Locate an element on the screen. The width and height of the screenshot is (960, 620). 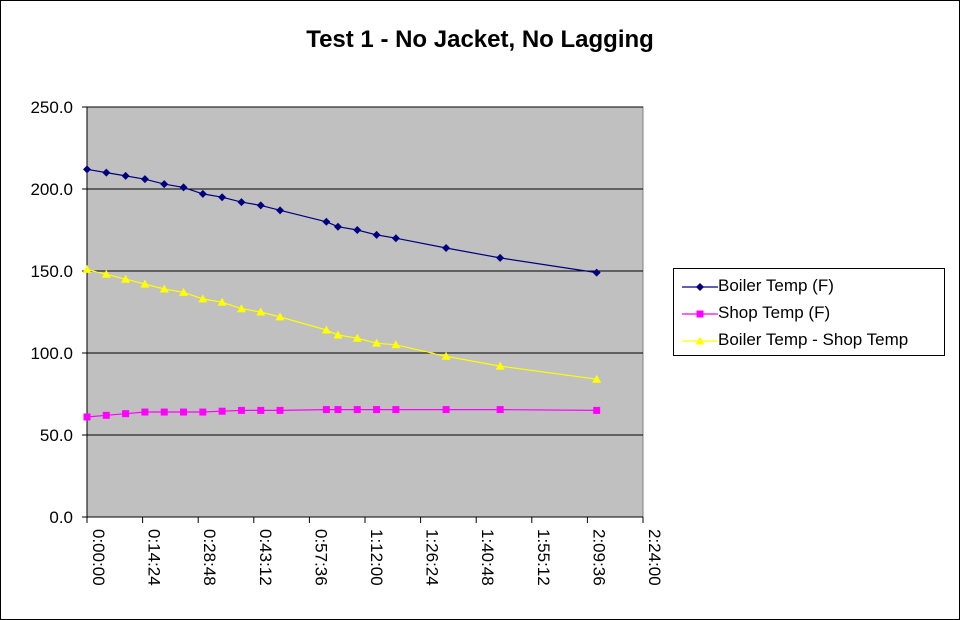
legend-item-boiler: Boiler Temp (F) is located at coordinates (809, 286).